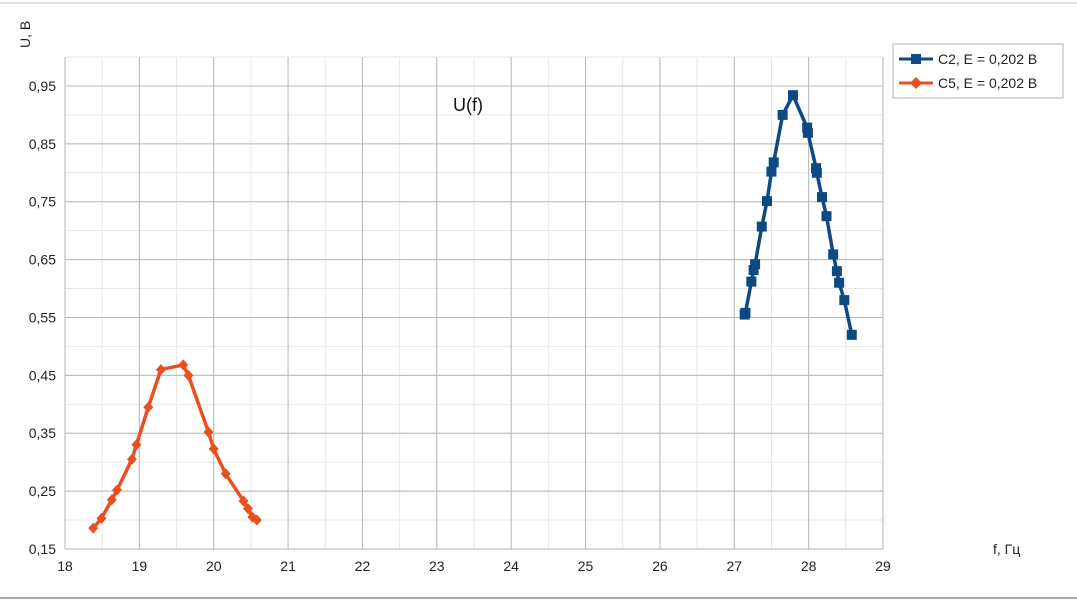  Describe the element at coordinates (42, 260) in the screenshot. I see `y-tick-label: 0,65` at that location.